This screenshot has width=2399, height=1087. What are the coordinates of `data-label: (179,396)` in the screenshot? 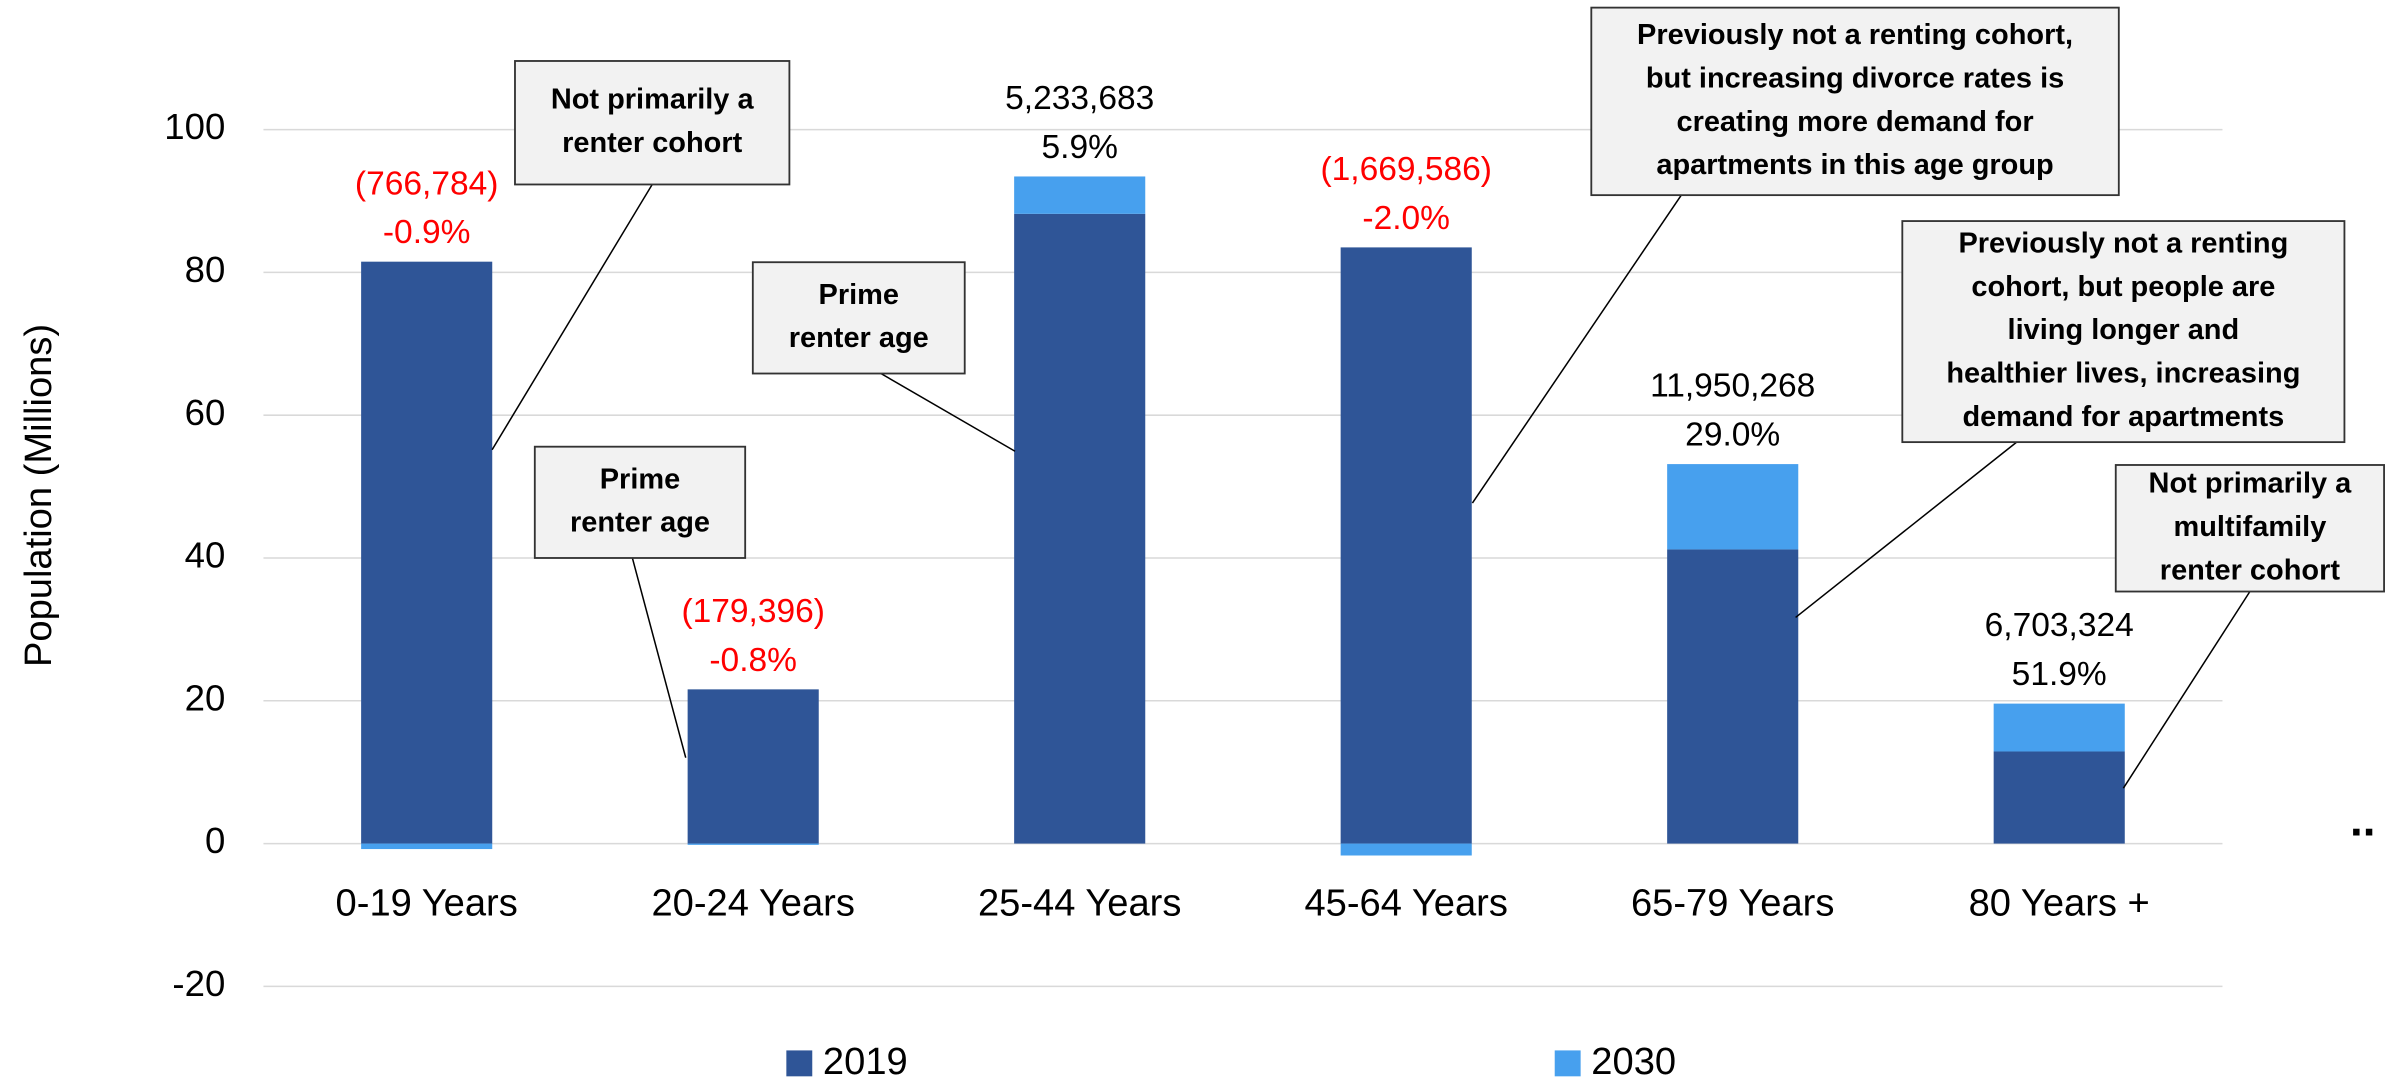 It's located at (752, 611).